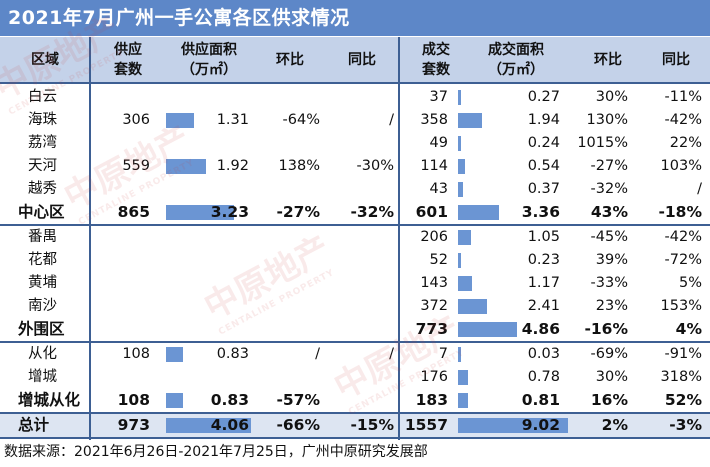  What do you see at coordinates (42, 97) in the screenshot?
I see `cell-district: 白云` at bounding box center [42, 97].